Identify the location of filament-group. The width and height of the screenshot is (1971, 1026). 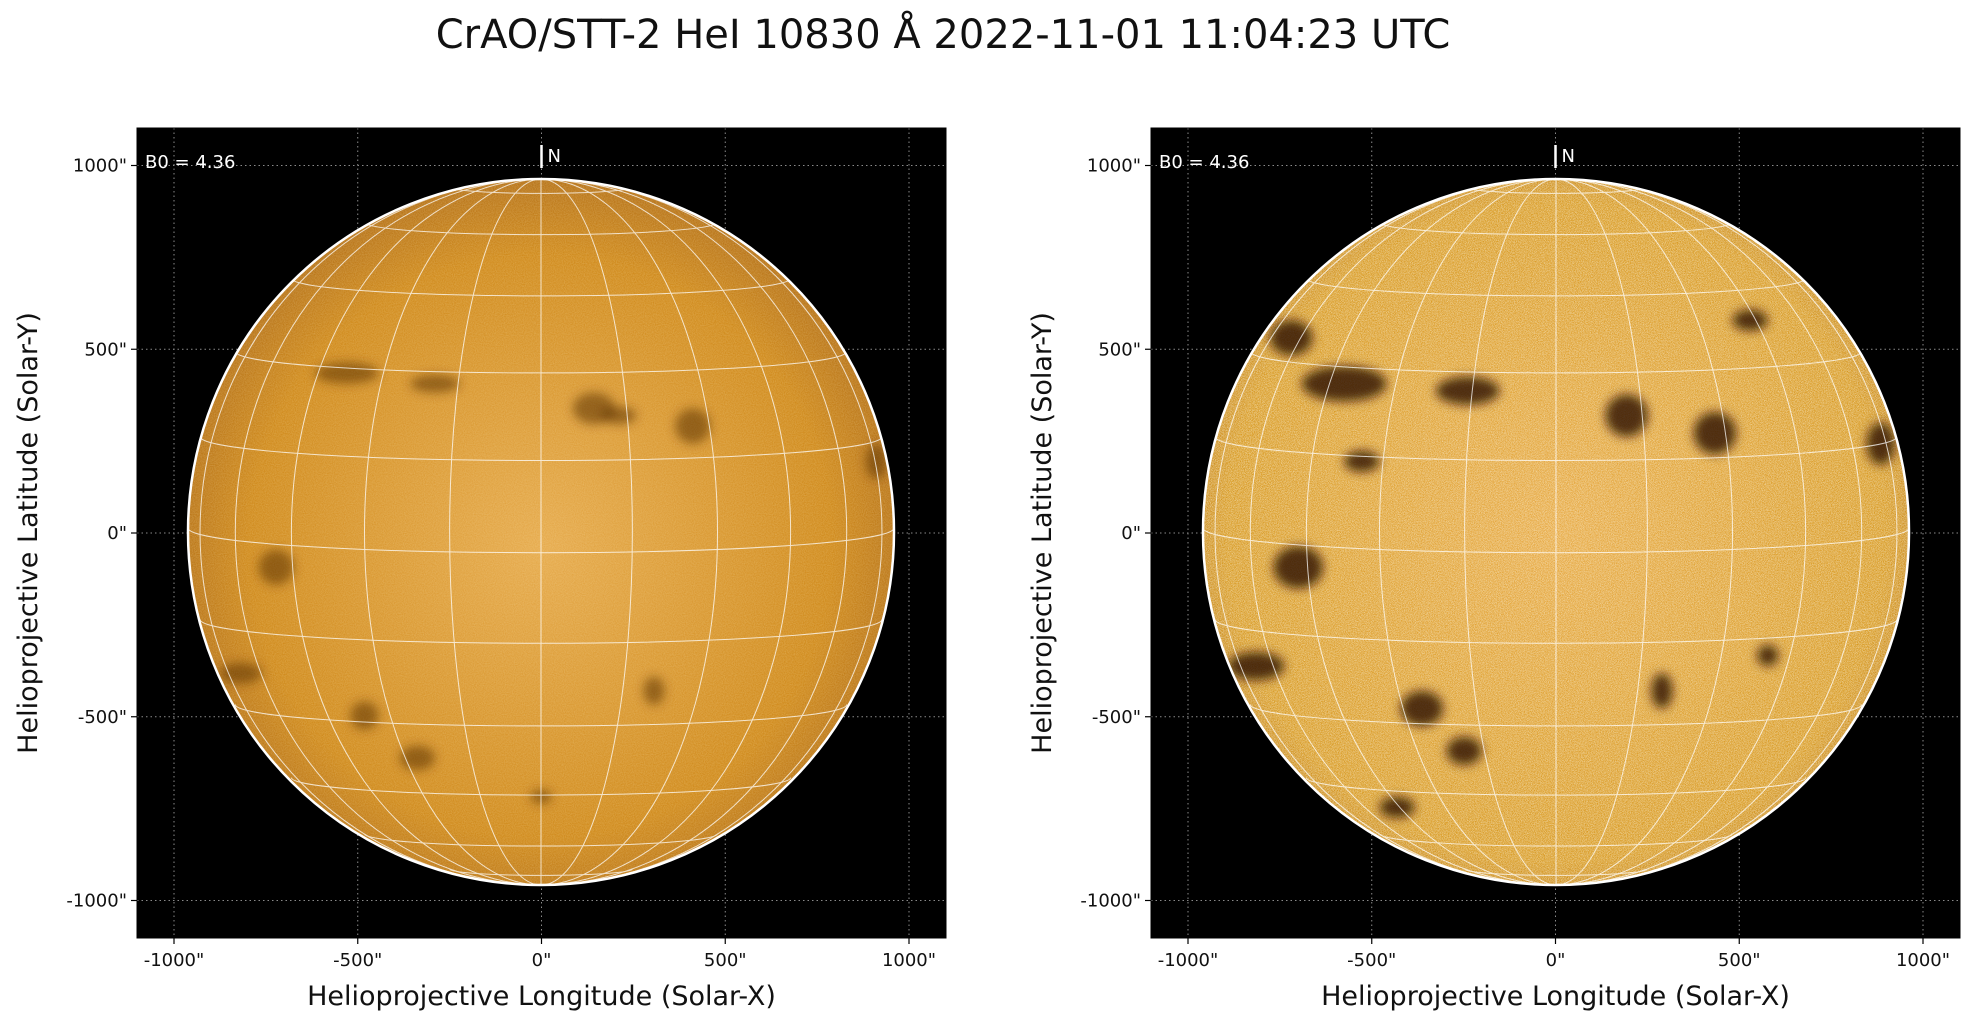
(553, 583).